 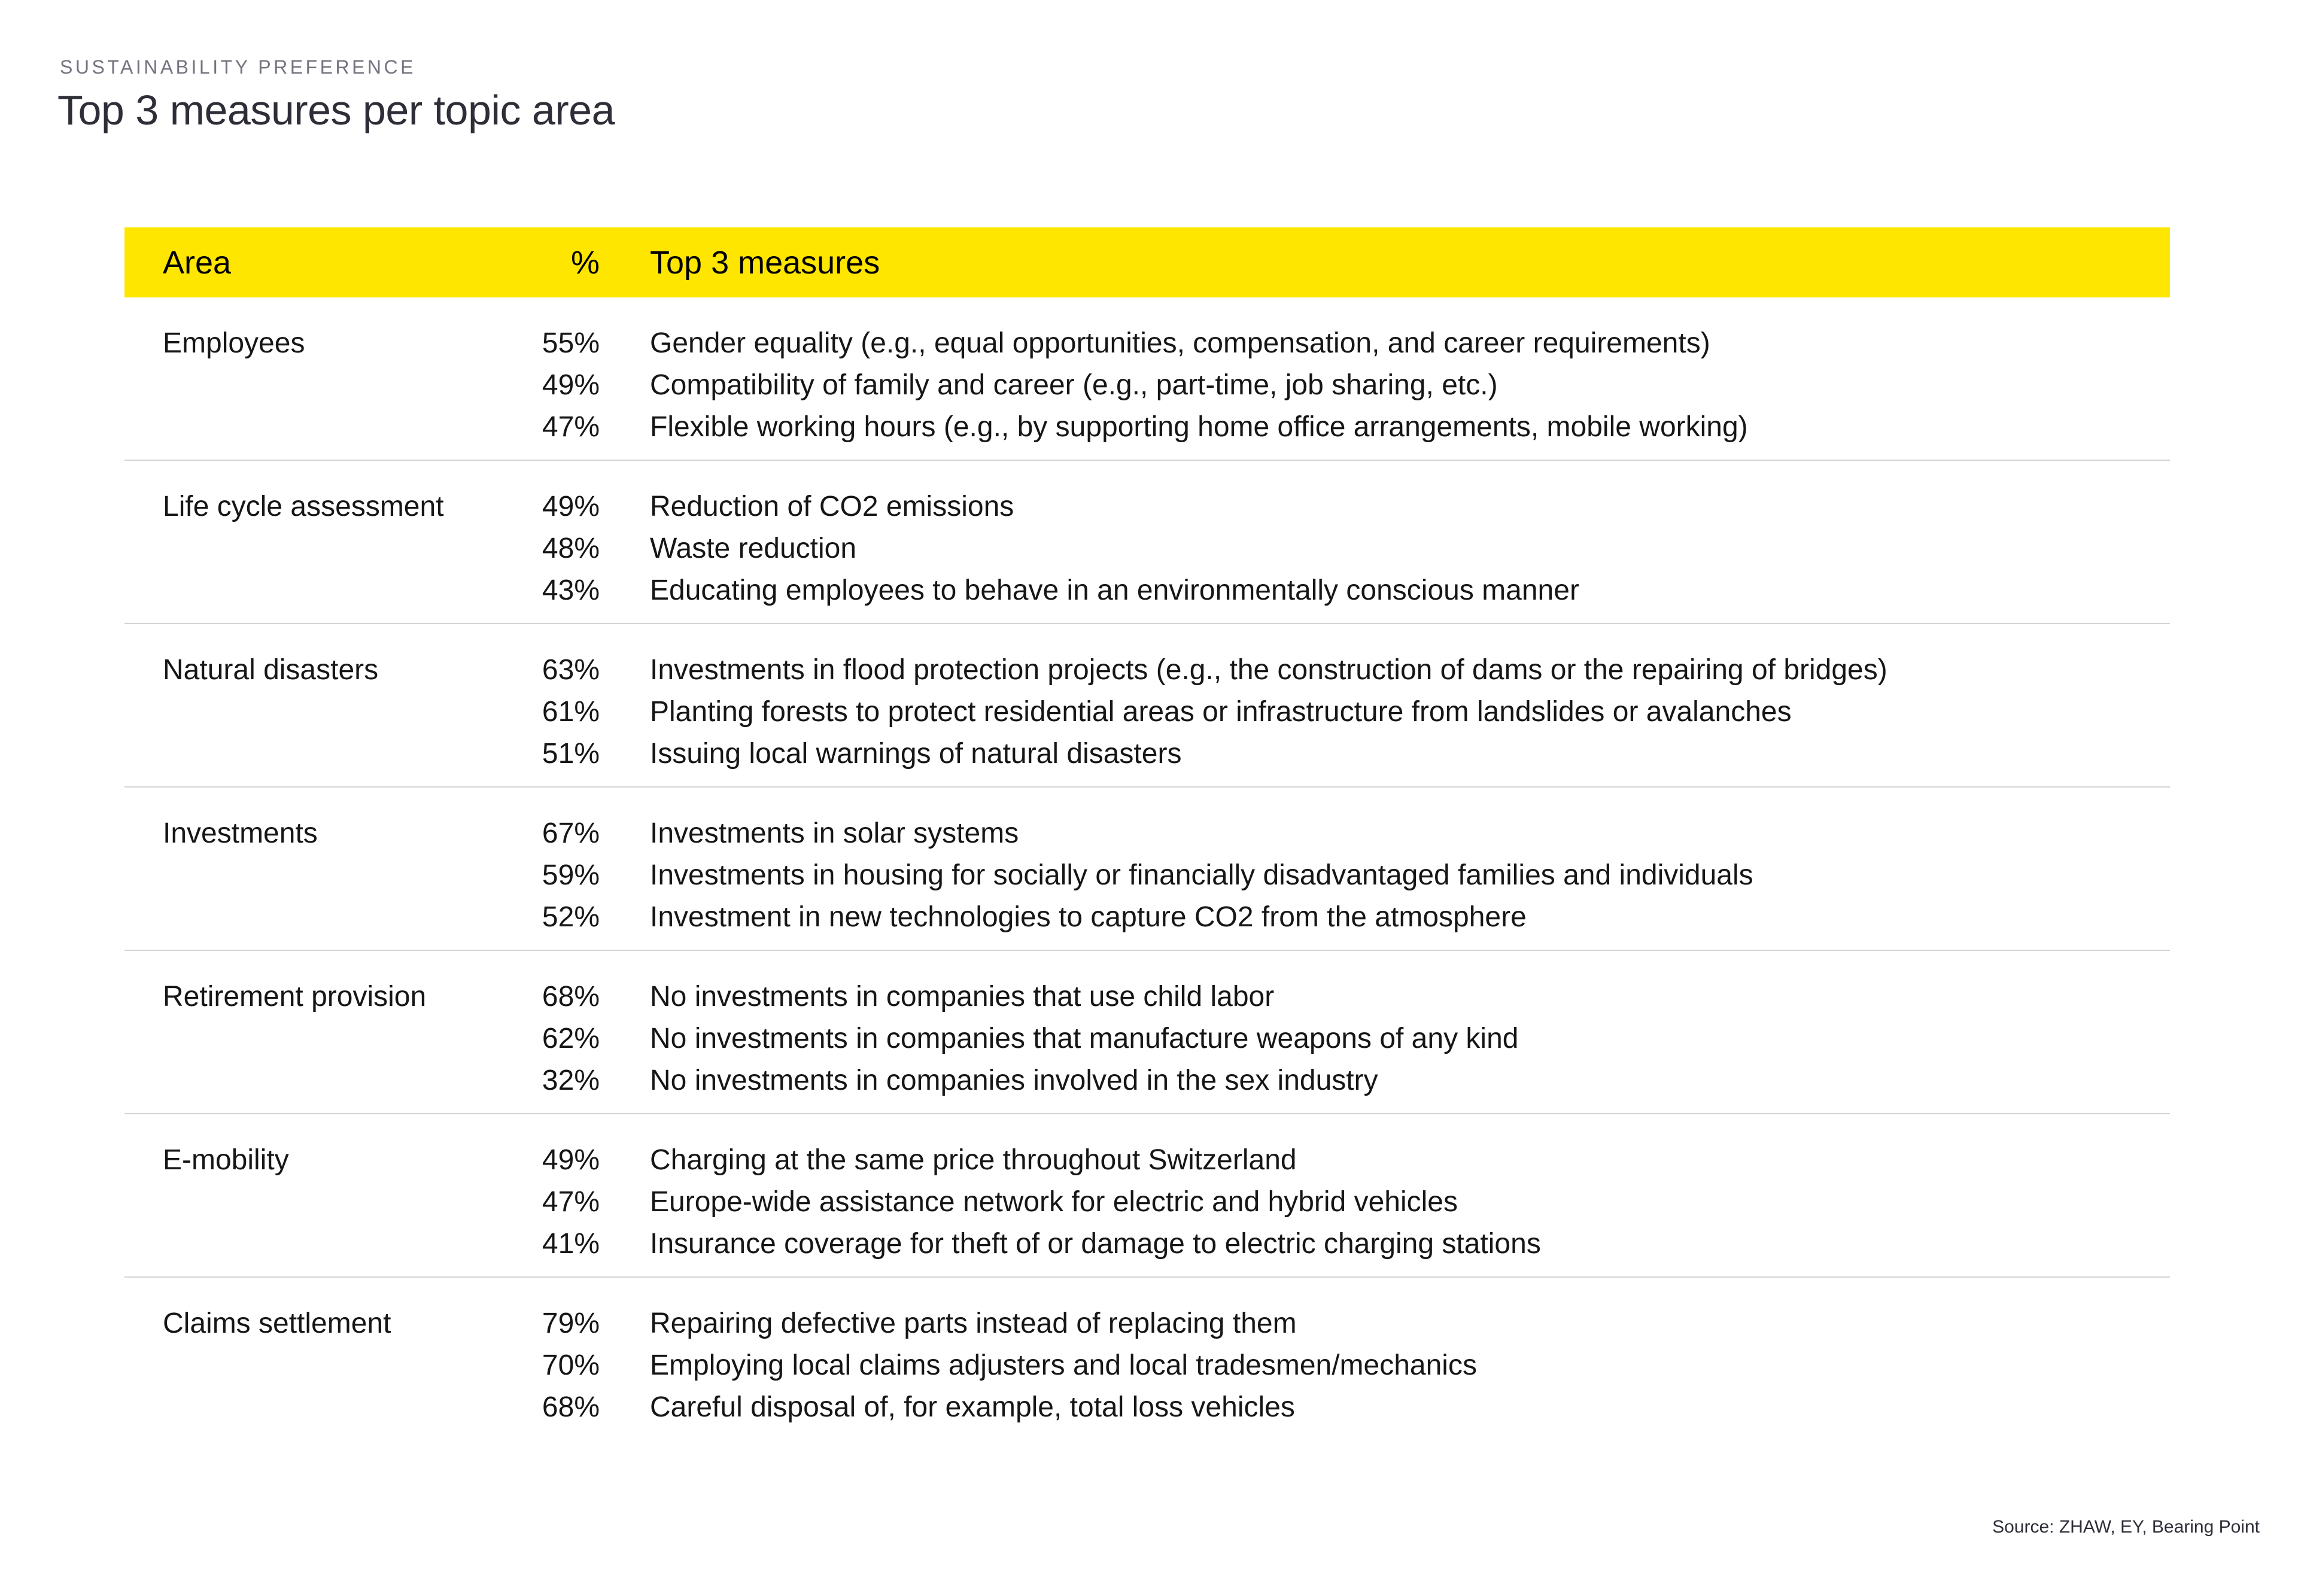 What do you see at coordinates (2126, 1527) in the screenshot?
I see `source-note: Source: ZHAW, EY, Bearing Point` at bounding box center [2126, 1527].